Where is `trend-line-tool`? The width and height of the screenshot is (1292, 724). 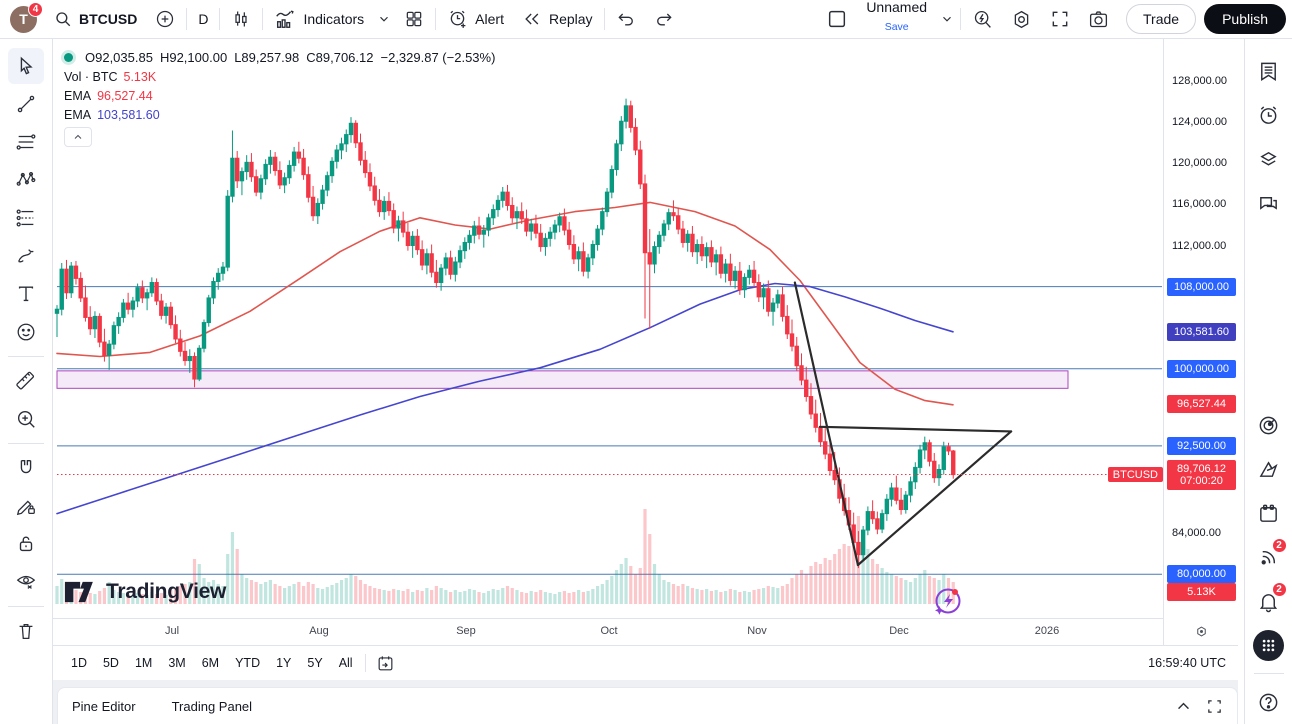
trend-line-tool is located at coordinates (26, 104).